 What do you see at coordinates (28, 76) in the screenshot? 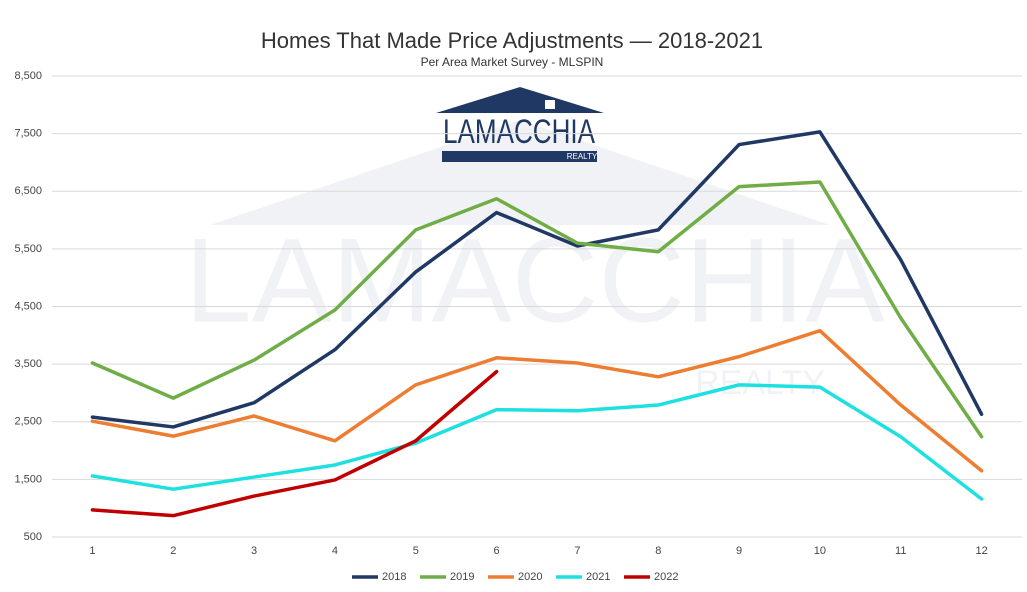
I see `y-tick-label: 8,500` at bounding box center [28, 76].